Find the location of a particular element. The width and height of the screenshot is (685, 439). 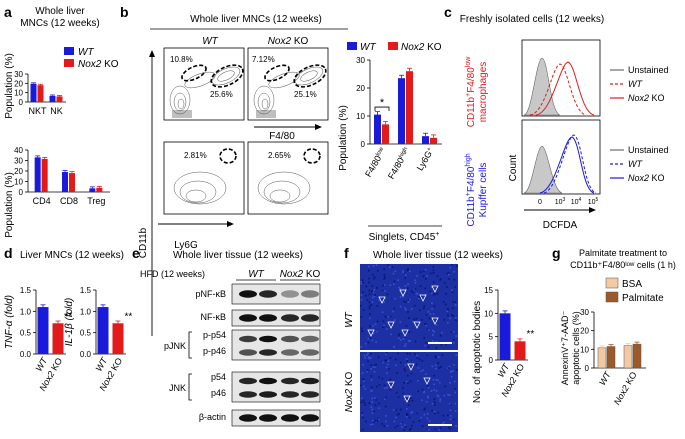

legend-c-top-wt: WT is located at coordinates (635, 84).